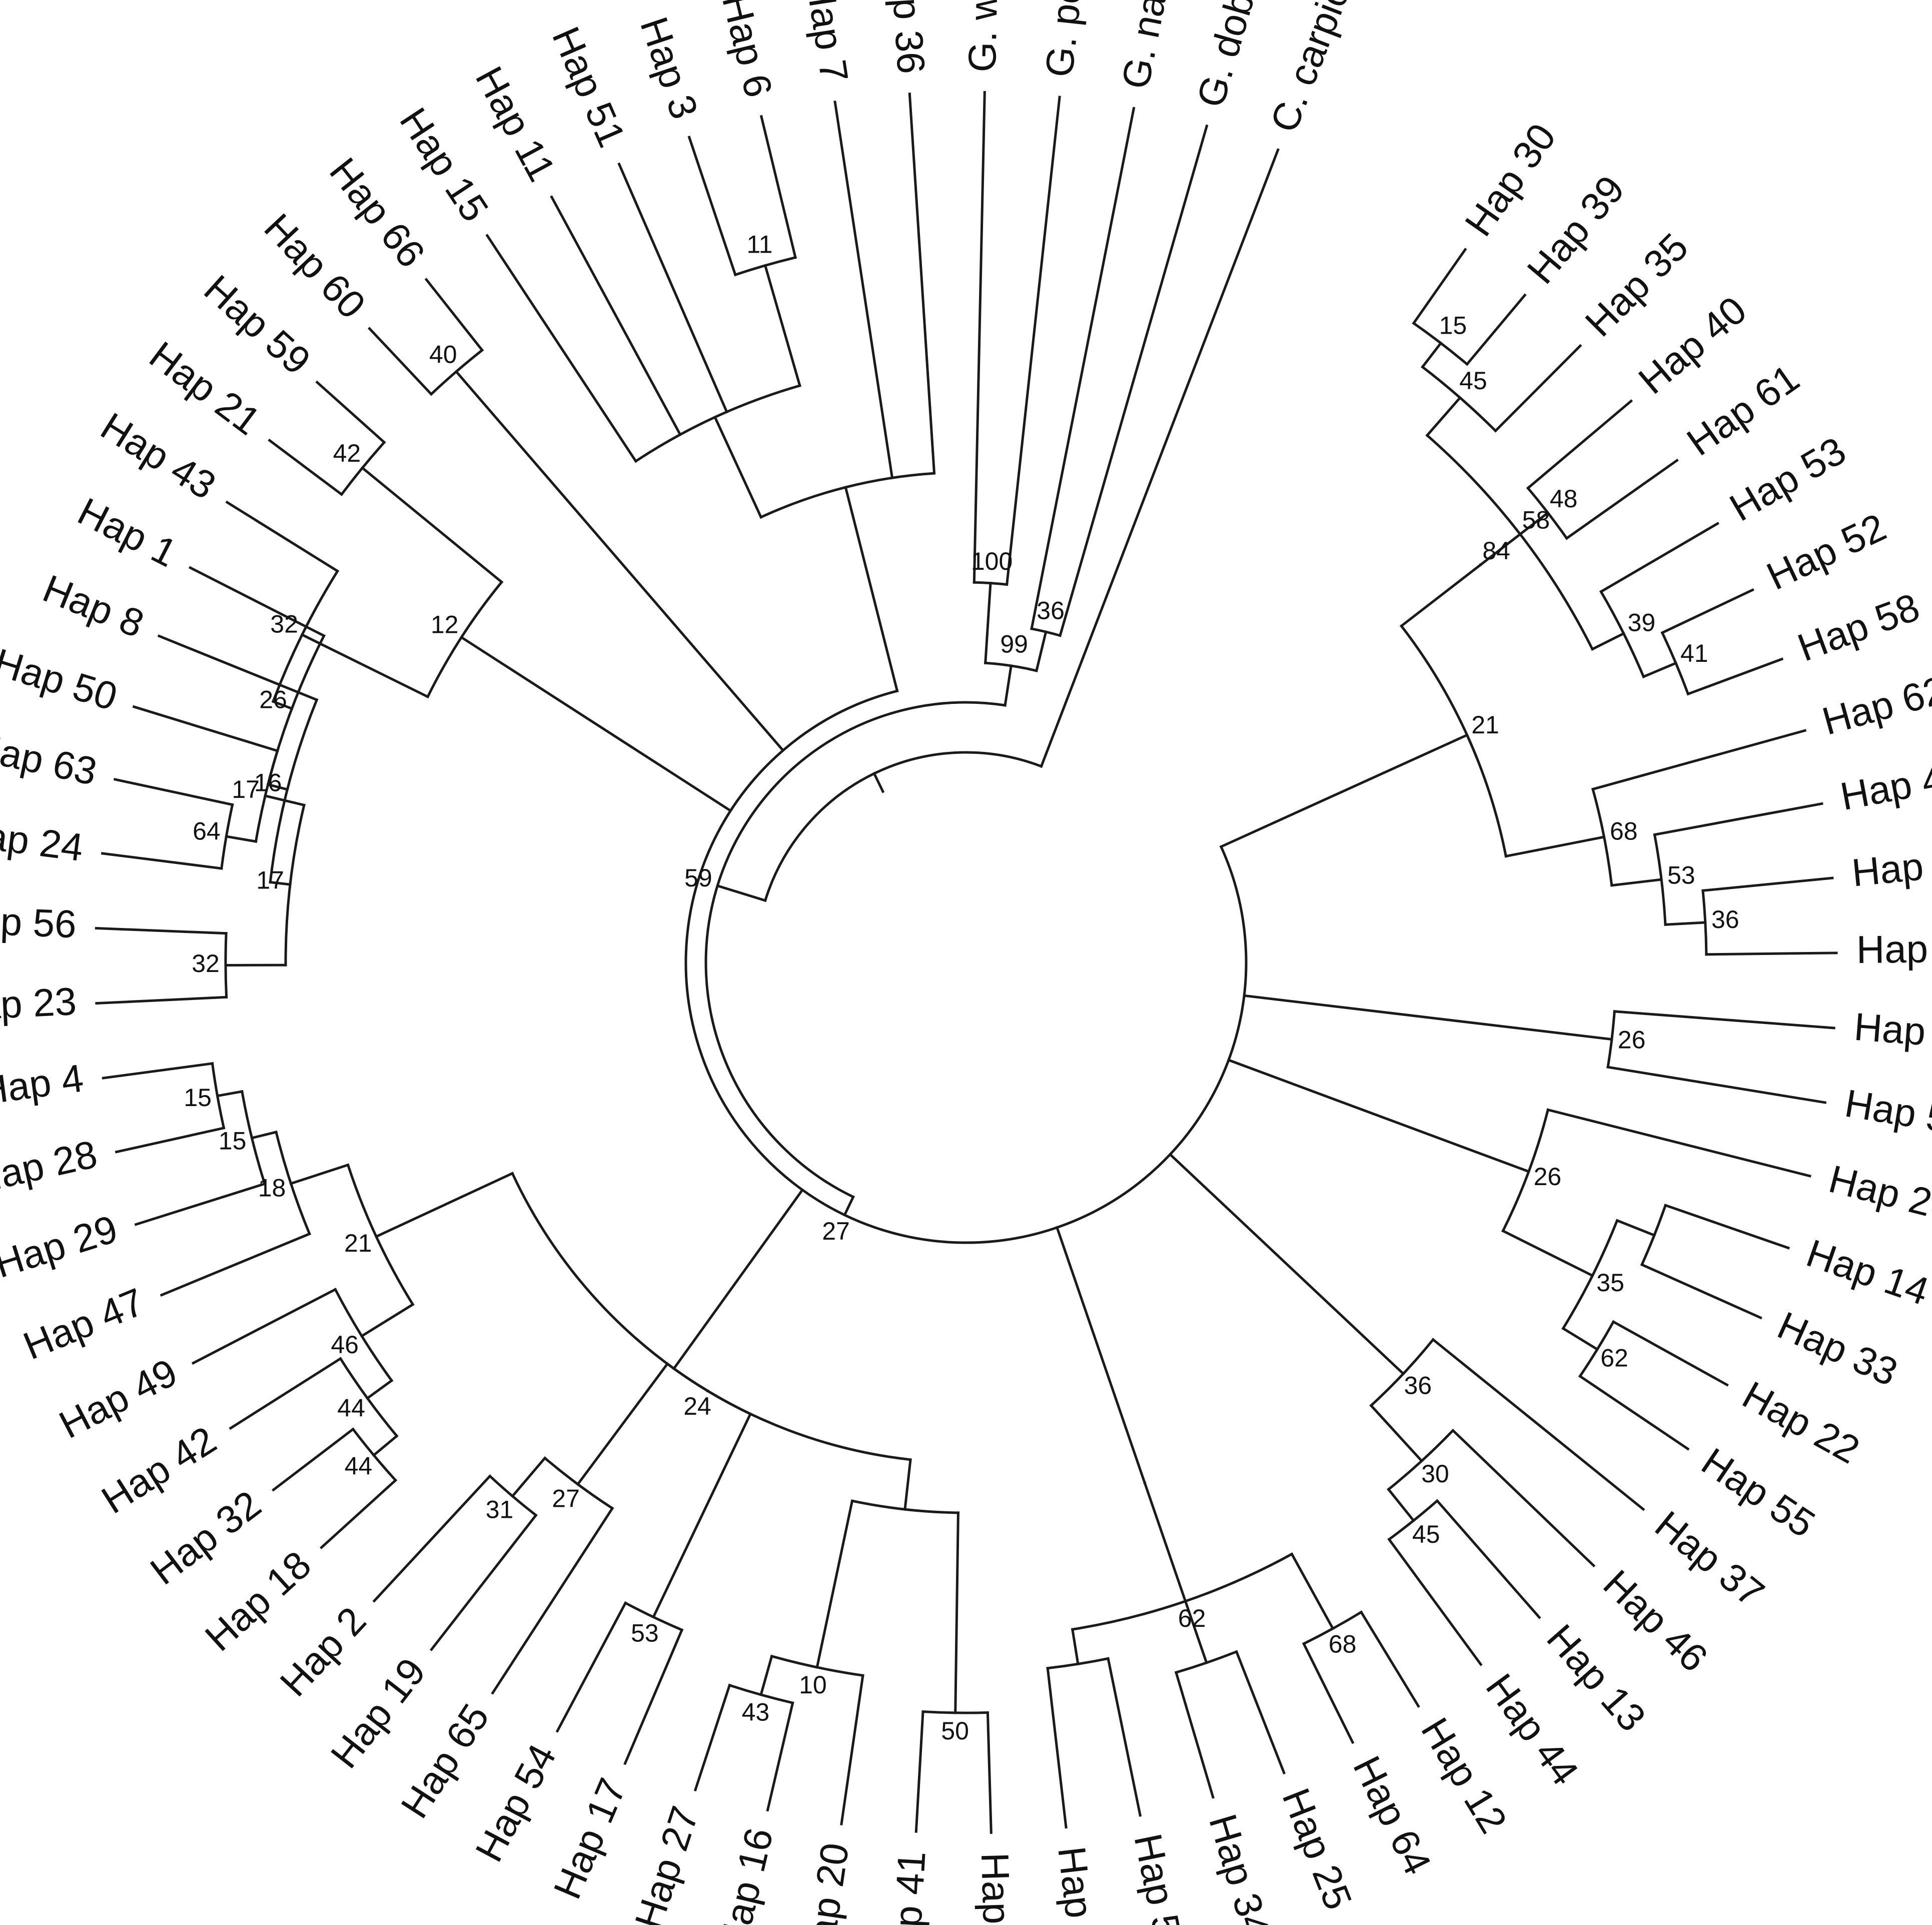  What do you see at coordinates (1158, 1877) in the screenshot?
I see `tip-label: Hap 5` at bounding box center [1158, 1877].